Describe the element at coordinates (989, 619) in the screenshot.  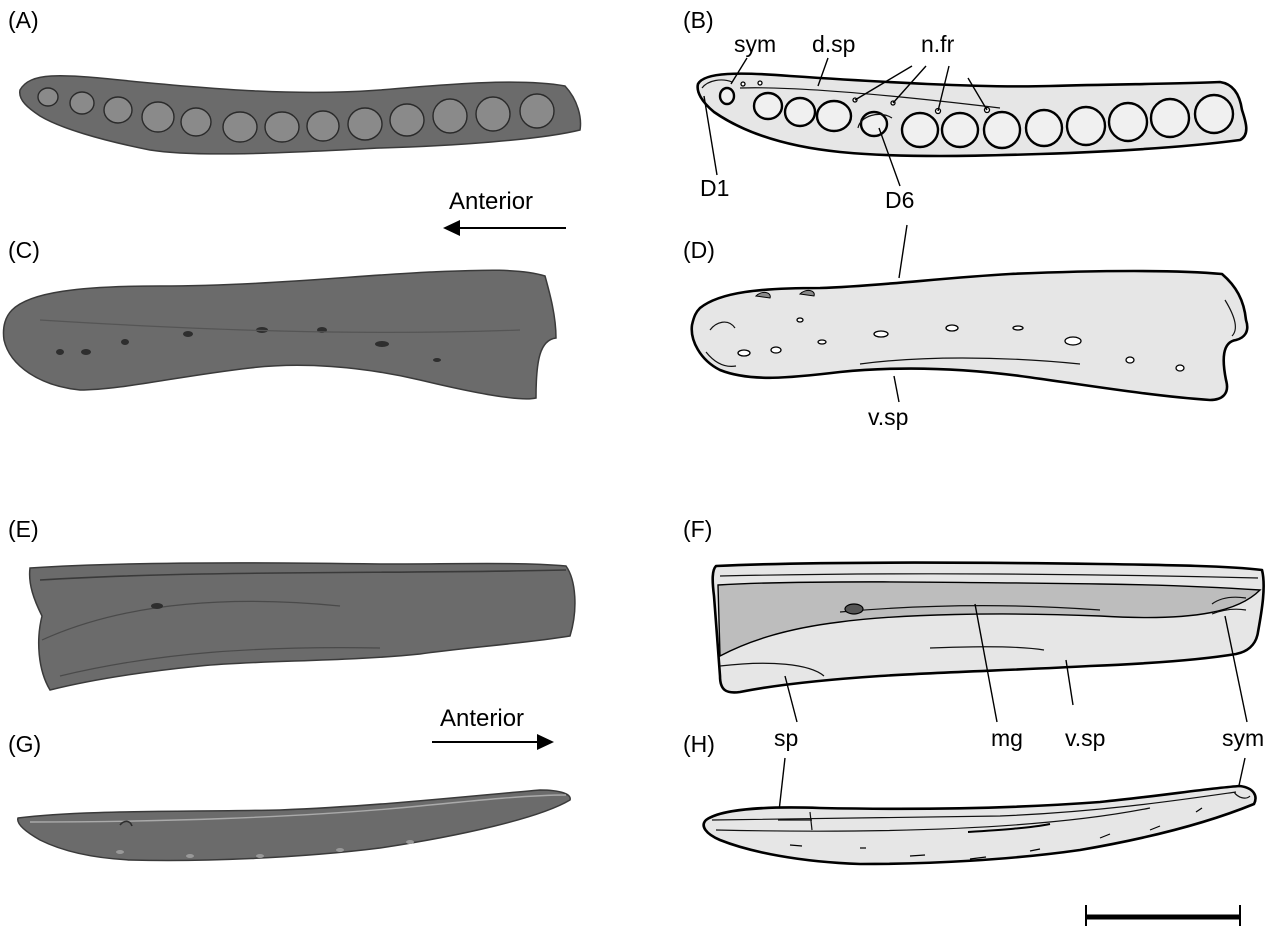
I see `medial-groove` at that location.